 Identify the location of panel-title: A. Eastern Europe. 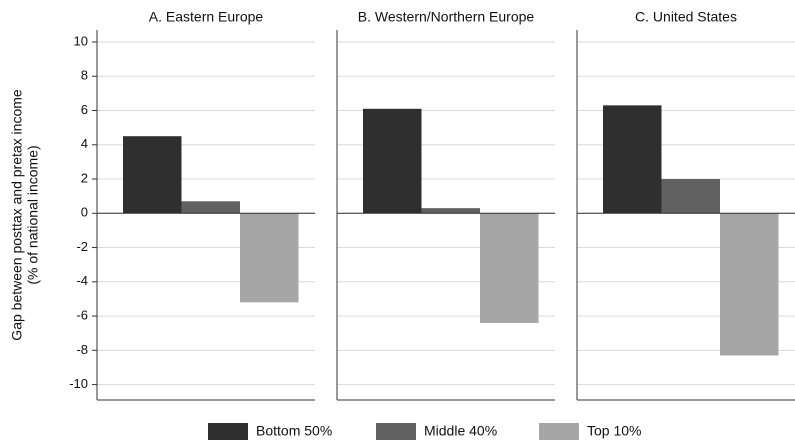
(206, 17).